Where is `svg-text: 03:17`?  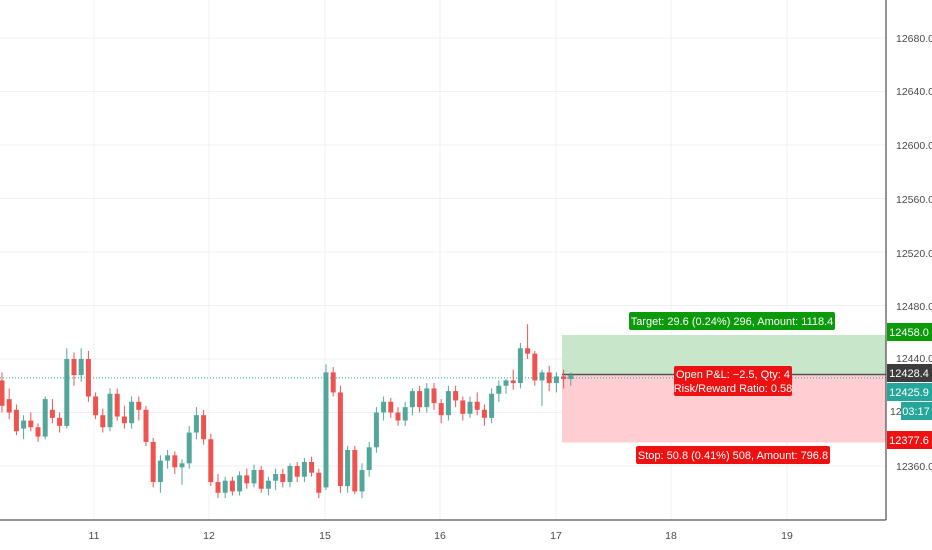 svg-text: 03:17 is located at coordinates (916, 412).